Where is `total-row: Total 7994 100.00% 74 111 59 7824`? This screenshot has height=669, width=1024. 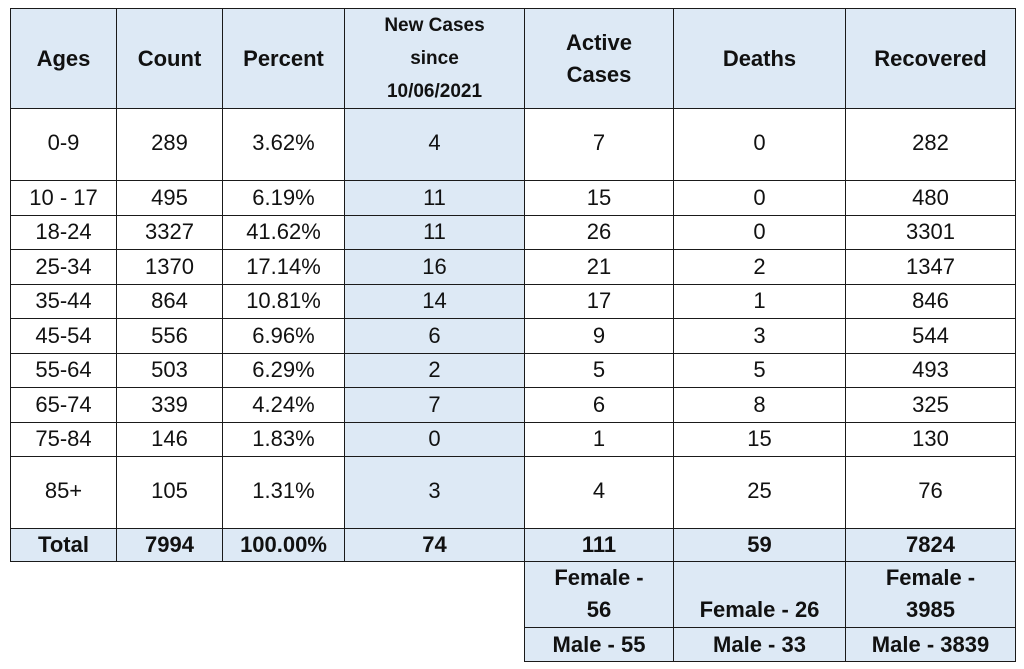
total-row: Total 7994 100.00% 74 111 59 7824 is located at coordinates (513, 545).